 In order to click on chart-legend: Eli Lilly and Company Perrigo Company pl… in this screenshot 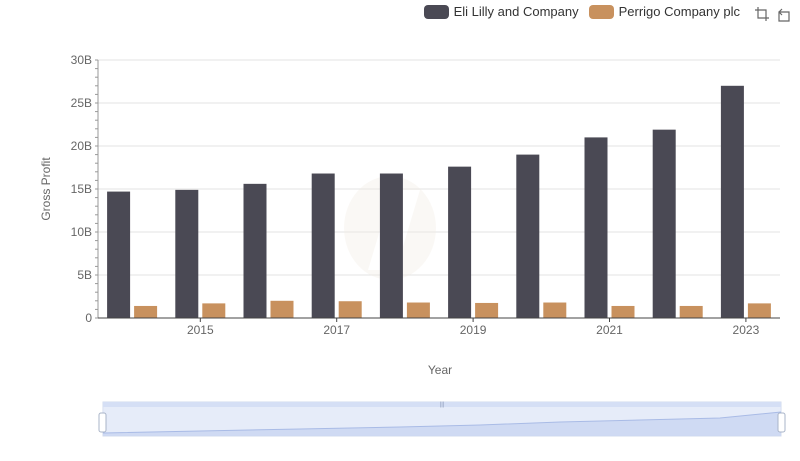, I will do `click(581, 11)`.